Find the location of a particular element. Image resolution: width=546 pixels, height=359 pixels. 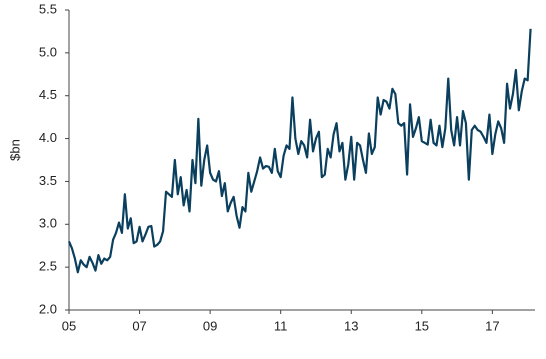

y-tick-label: 4.0 is located at coordinates (48, 137).